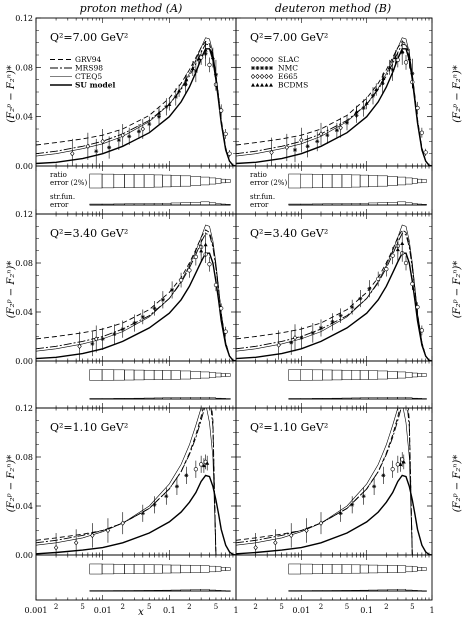 The image size is (474, 622). I want to click on legend-text: NMC, so click(288, 68).